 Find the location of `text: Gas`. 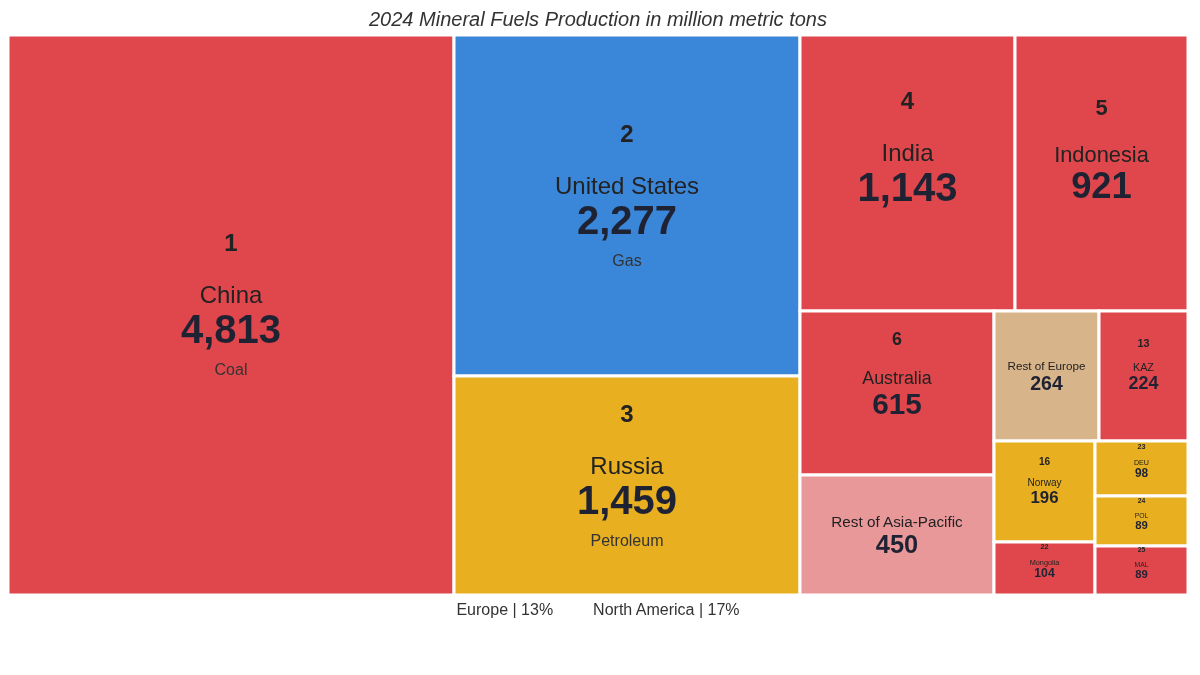

text: Gas is located at coordinates (627, 260).